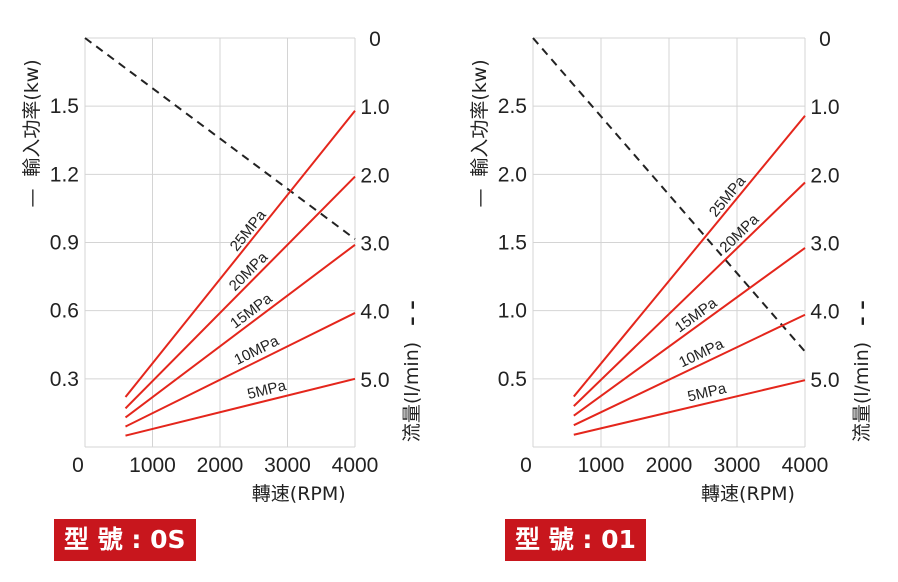 Image resolution: width=898 pixels, height=582 pixels. Describe the element at coordinates (64, 379) in the screenshot. I see `left-tick-label: 0.3` at that location.